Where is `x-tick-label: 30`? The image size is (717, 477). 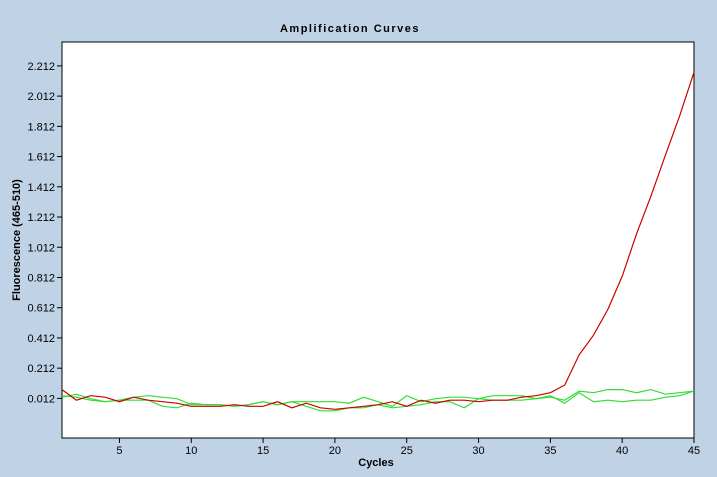 x-tick-label: 30 is located at coordinates (478, 451).